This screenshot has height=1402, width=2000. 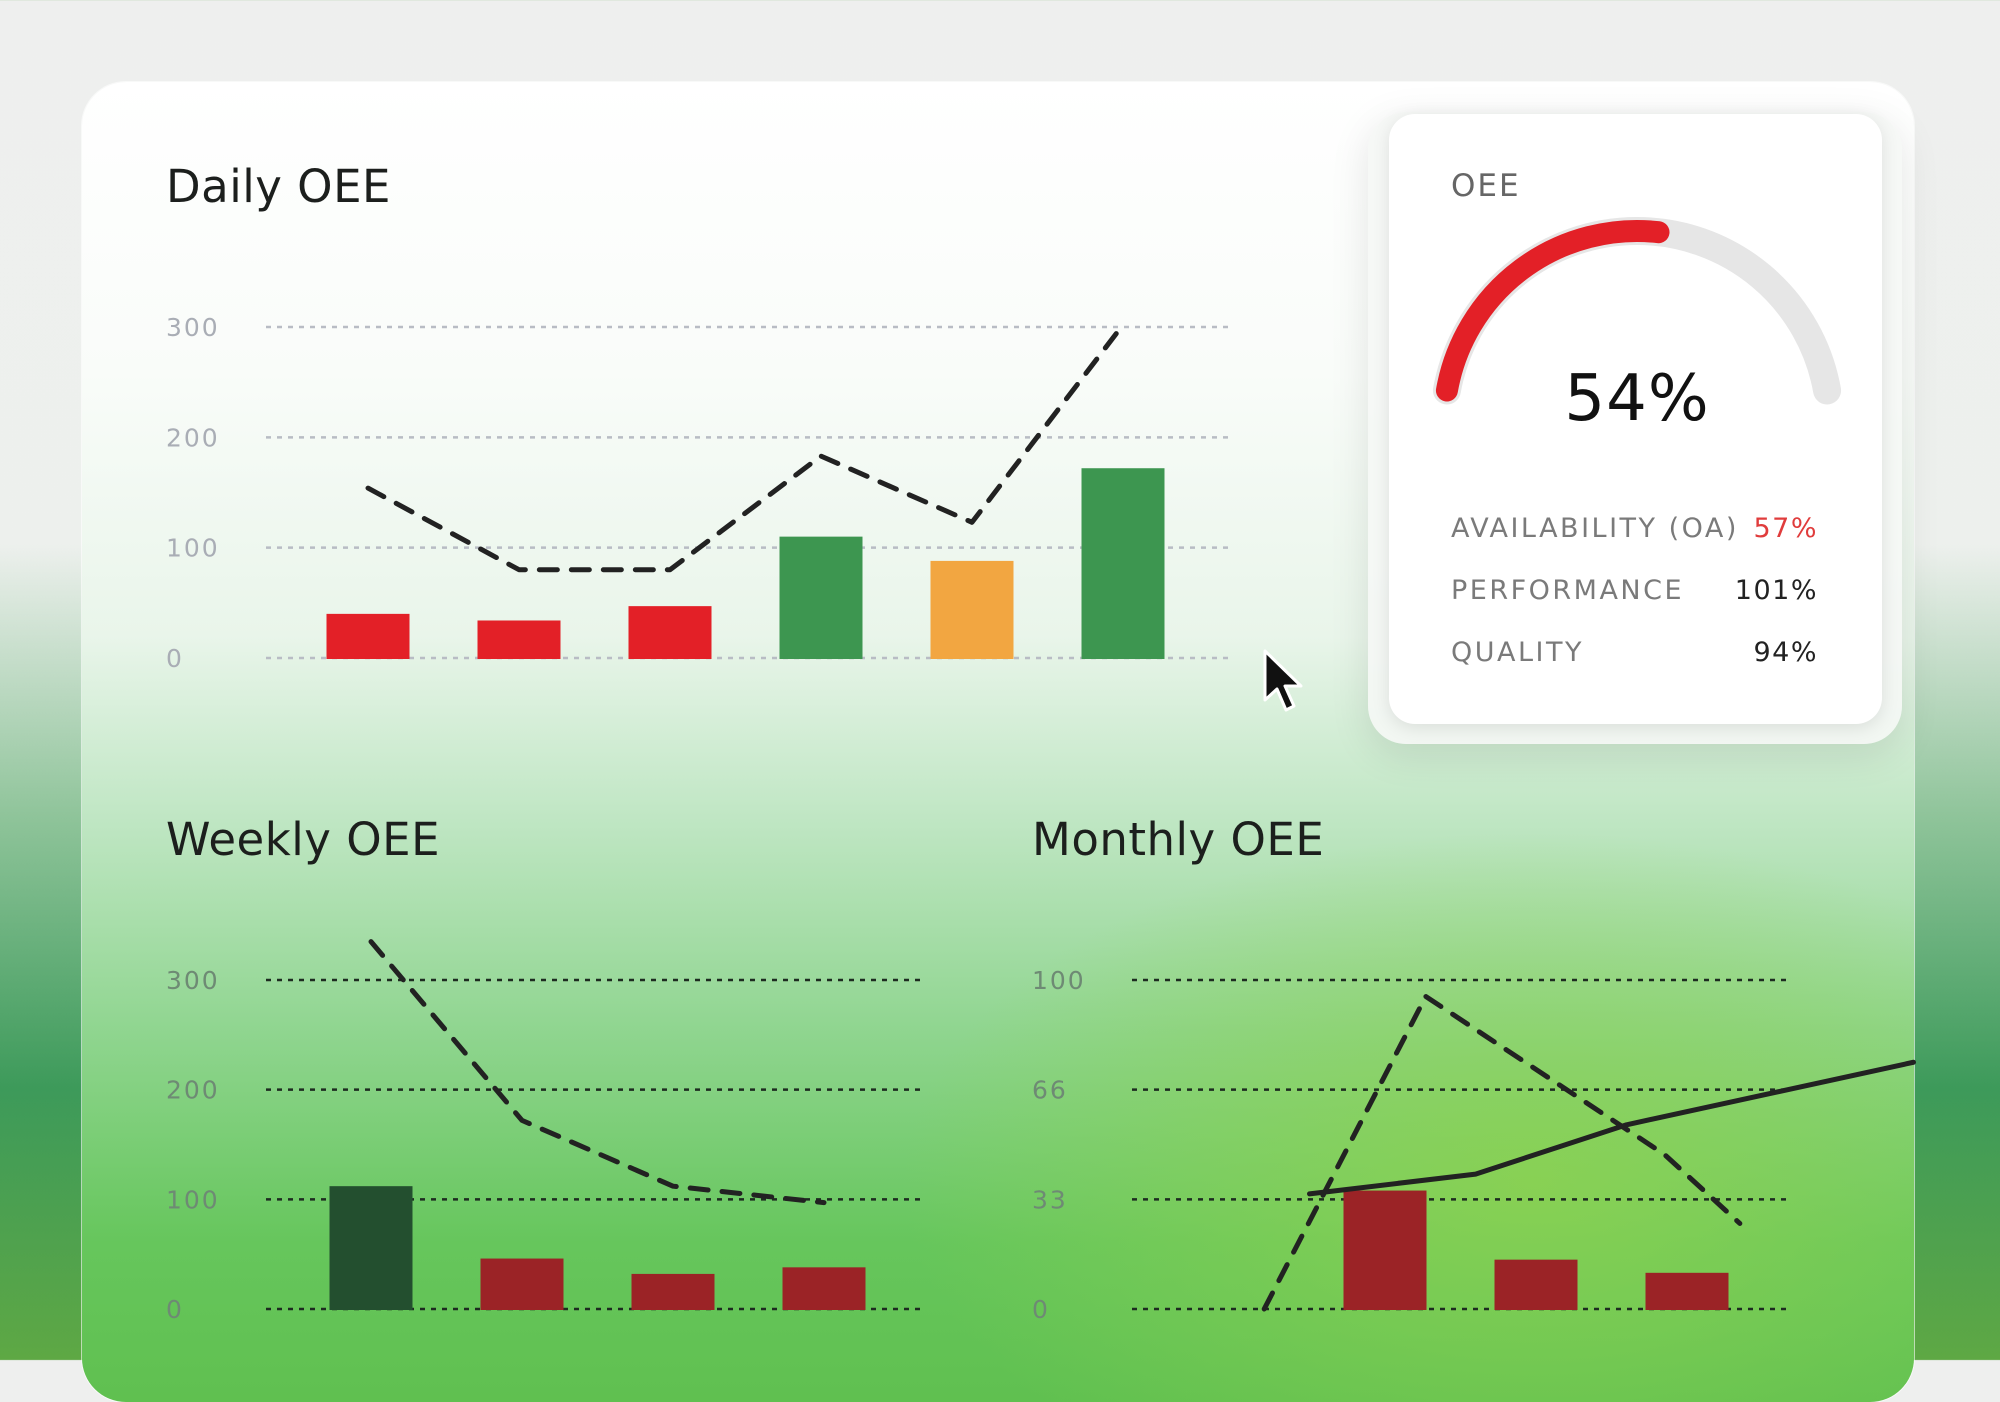 I want to click on daily-oee-chart: 0 100 200 300, so click(x=698, y=493).